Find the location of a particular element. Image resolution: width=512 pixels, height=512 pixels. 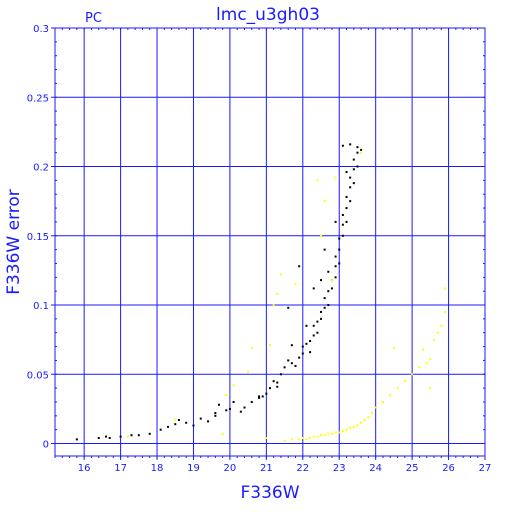

x-tick-label: 16 is located at coordinates (84, 468).